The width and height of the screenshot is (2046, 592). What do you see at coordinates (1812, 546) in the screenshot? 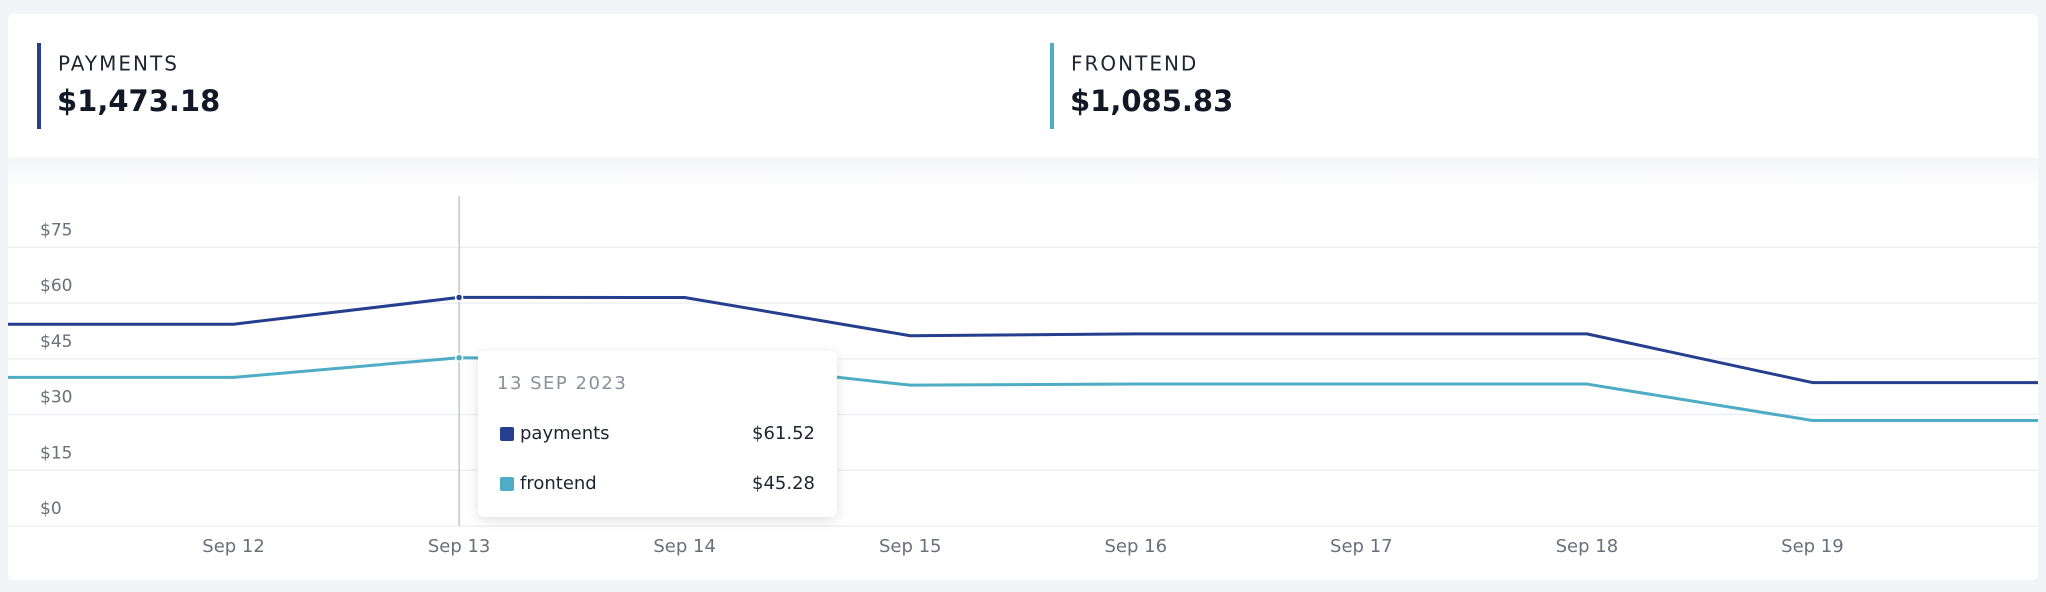
I see `x-tick-label: Sep 19` at bounding box center [1812, 546].